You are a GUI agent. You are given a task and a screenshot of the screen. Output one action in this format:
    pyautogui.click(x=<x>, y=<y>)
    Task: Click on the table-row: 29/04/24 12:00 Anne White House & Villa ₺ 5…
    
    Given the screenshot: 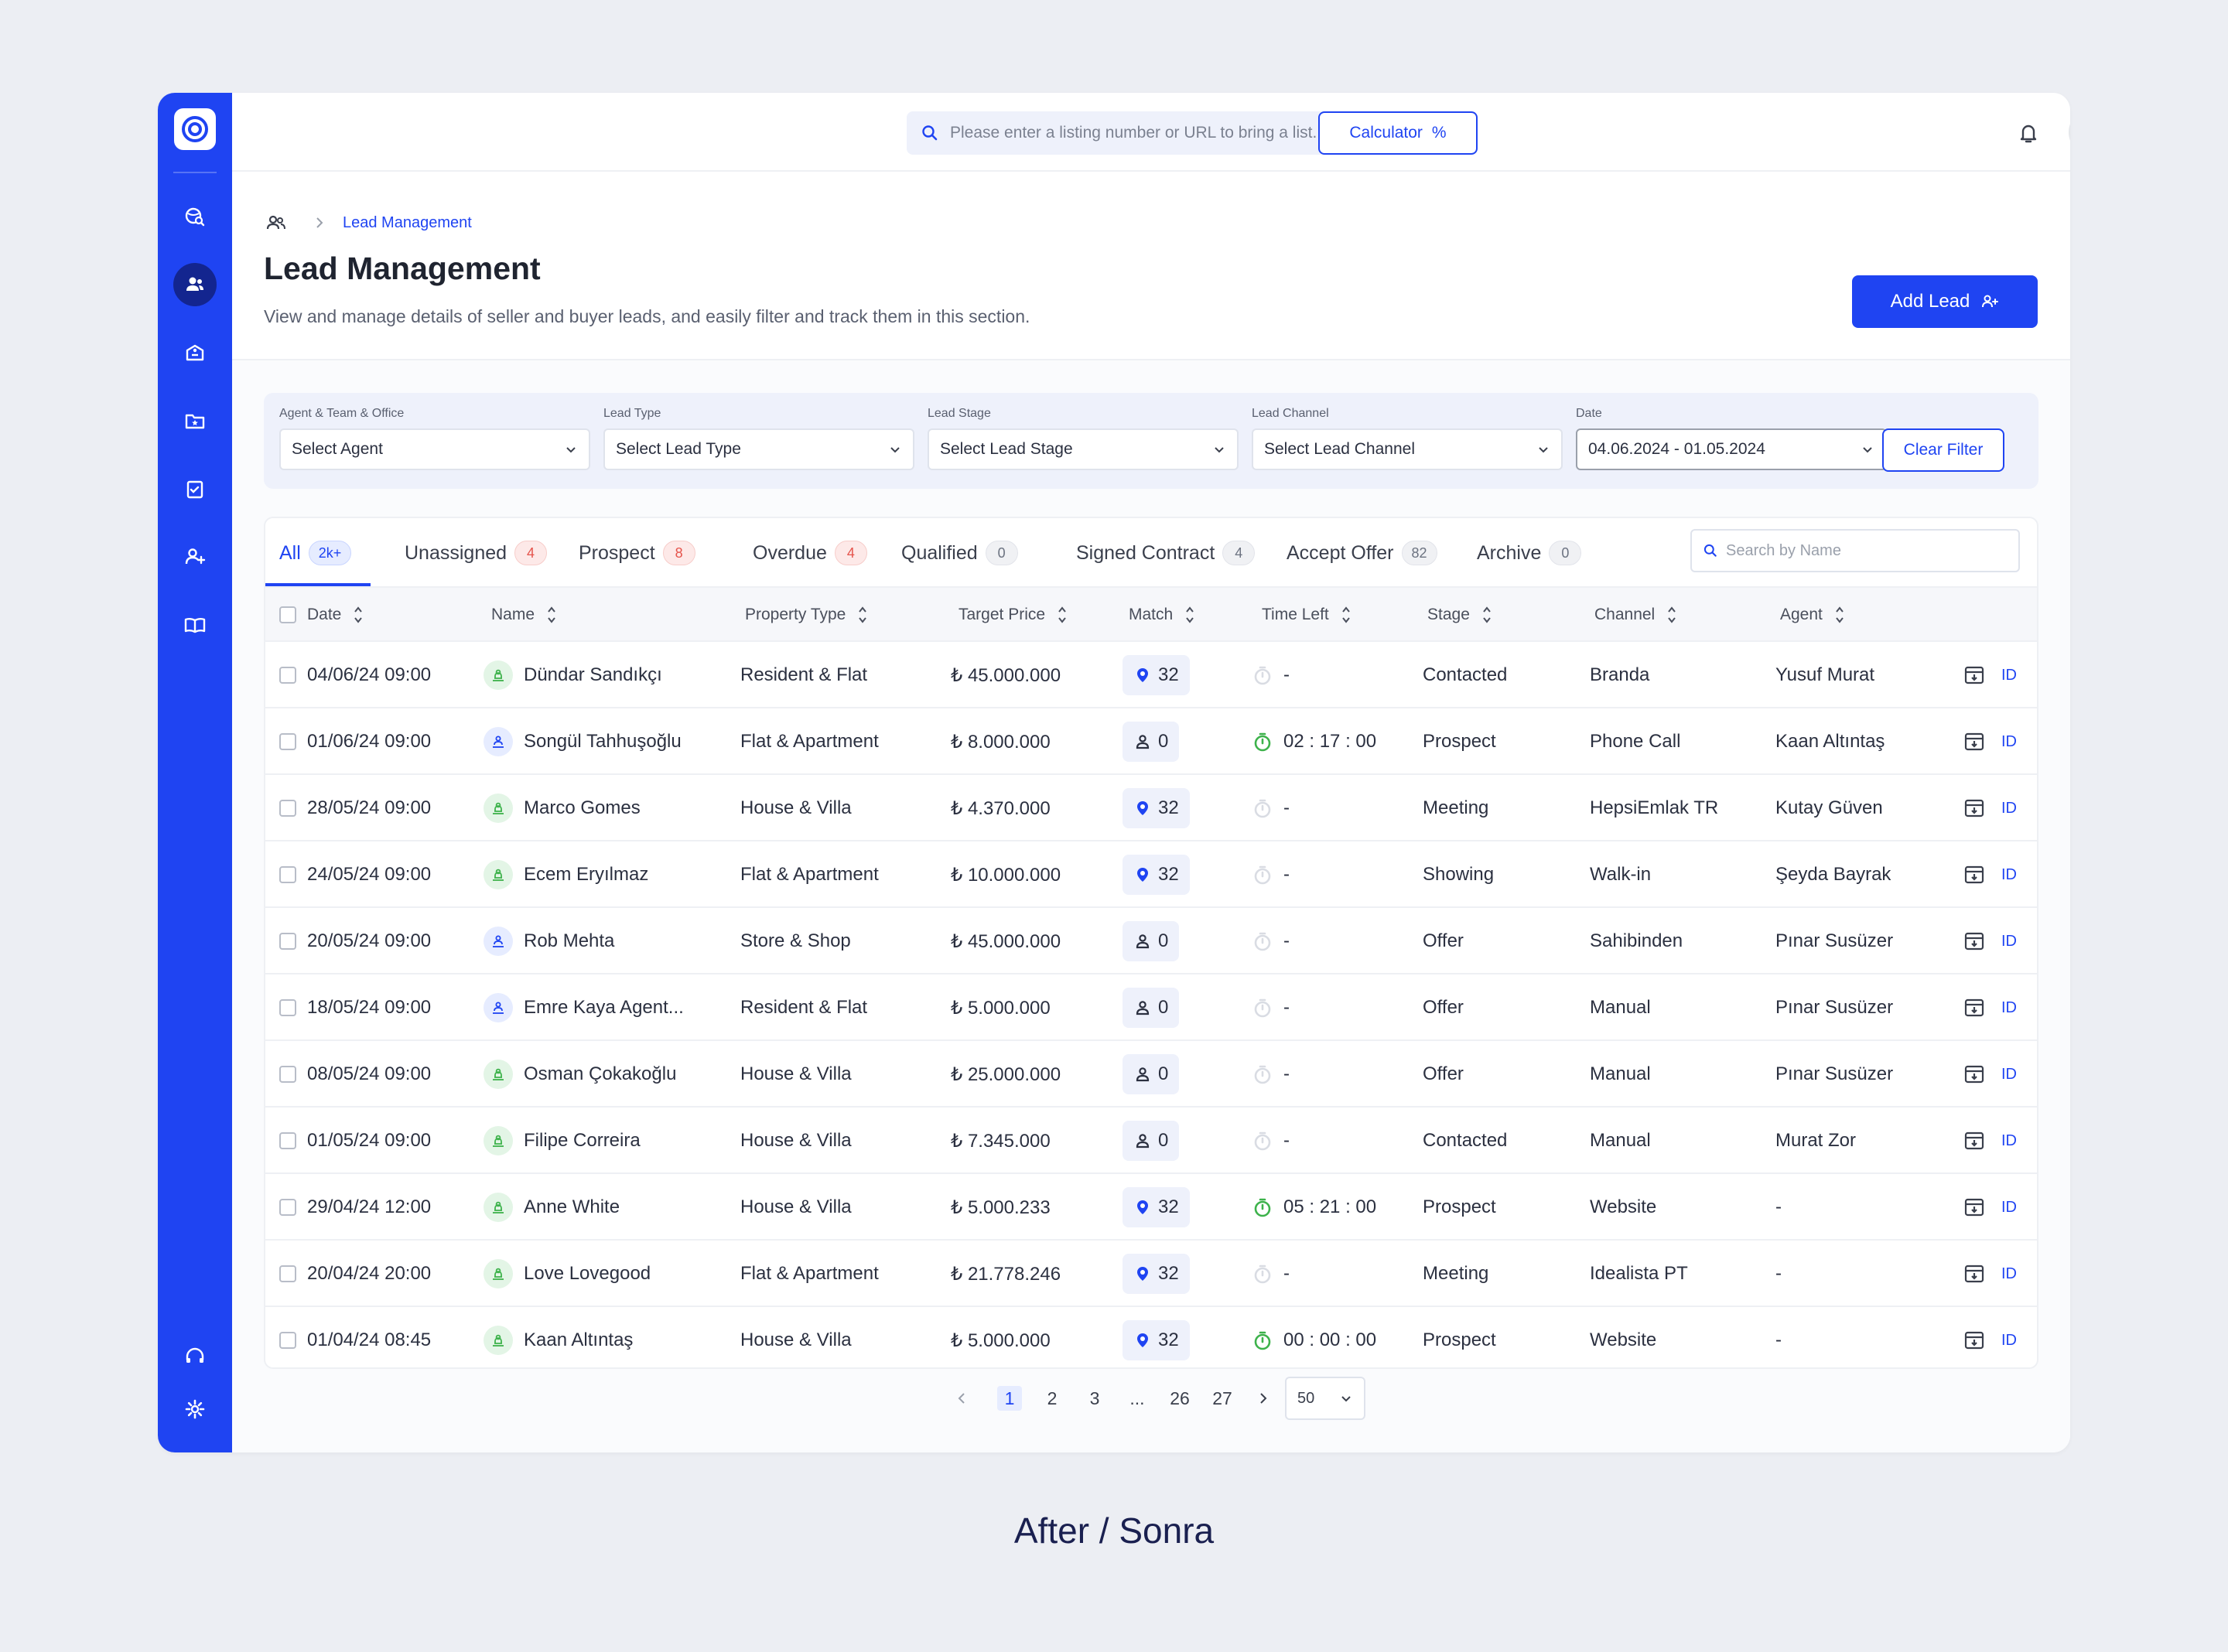 What is the action you would take?
    pyautogui.click(x=1151, y=1207)
    